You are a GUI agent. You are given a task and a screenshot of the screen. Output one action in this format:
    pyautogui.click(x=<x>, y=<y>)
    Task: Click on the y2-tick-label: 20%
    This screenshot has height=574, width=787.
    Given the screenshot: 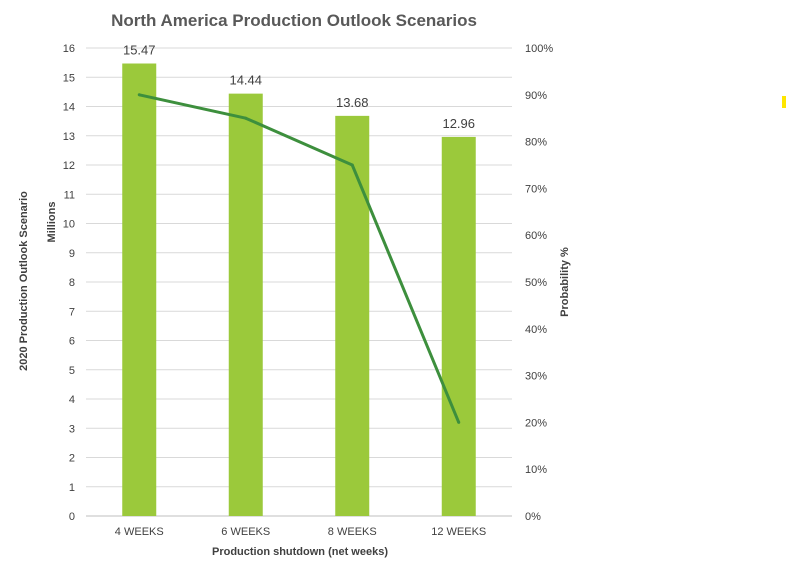 What is the action you would take?
    pyautogui.click(x=536, y=423)
    